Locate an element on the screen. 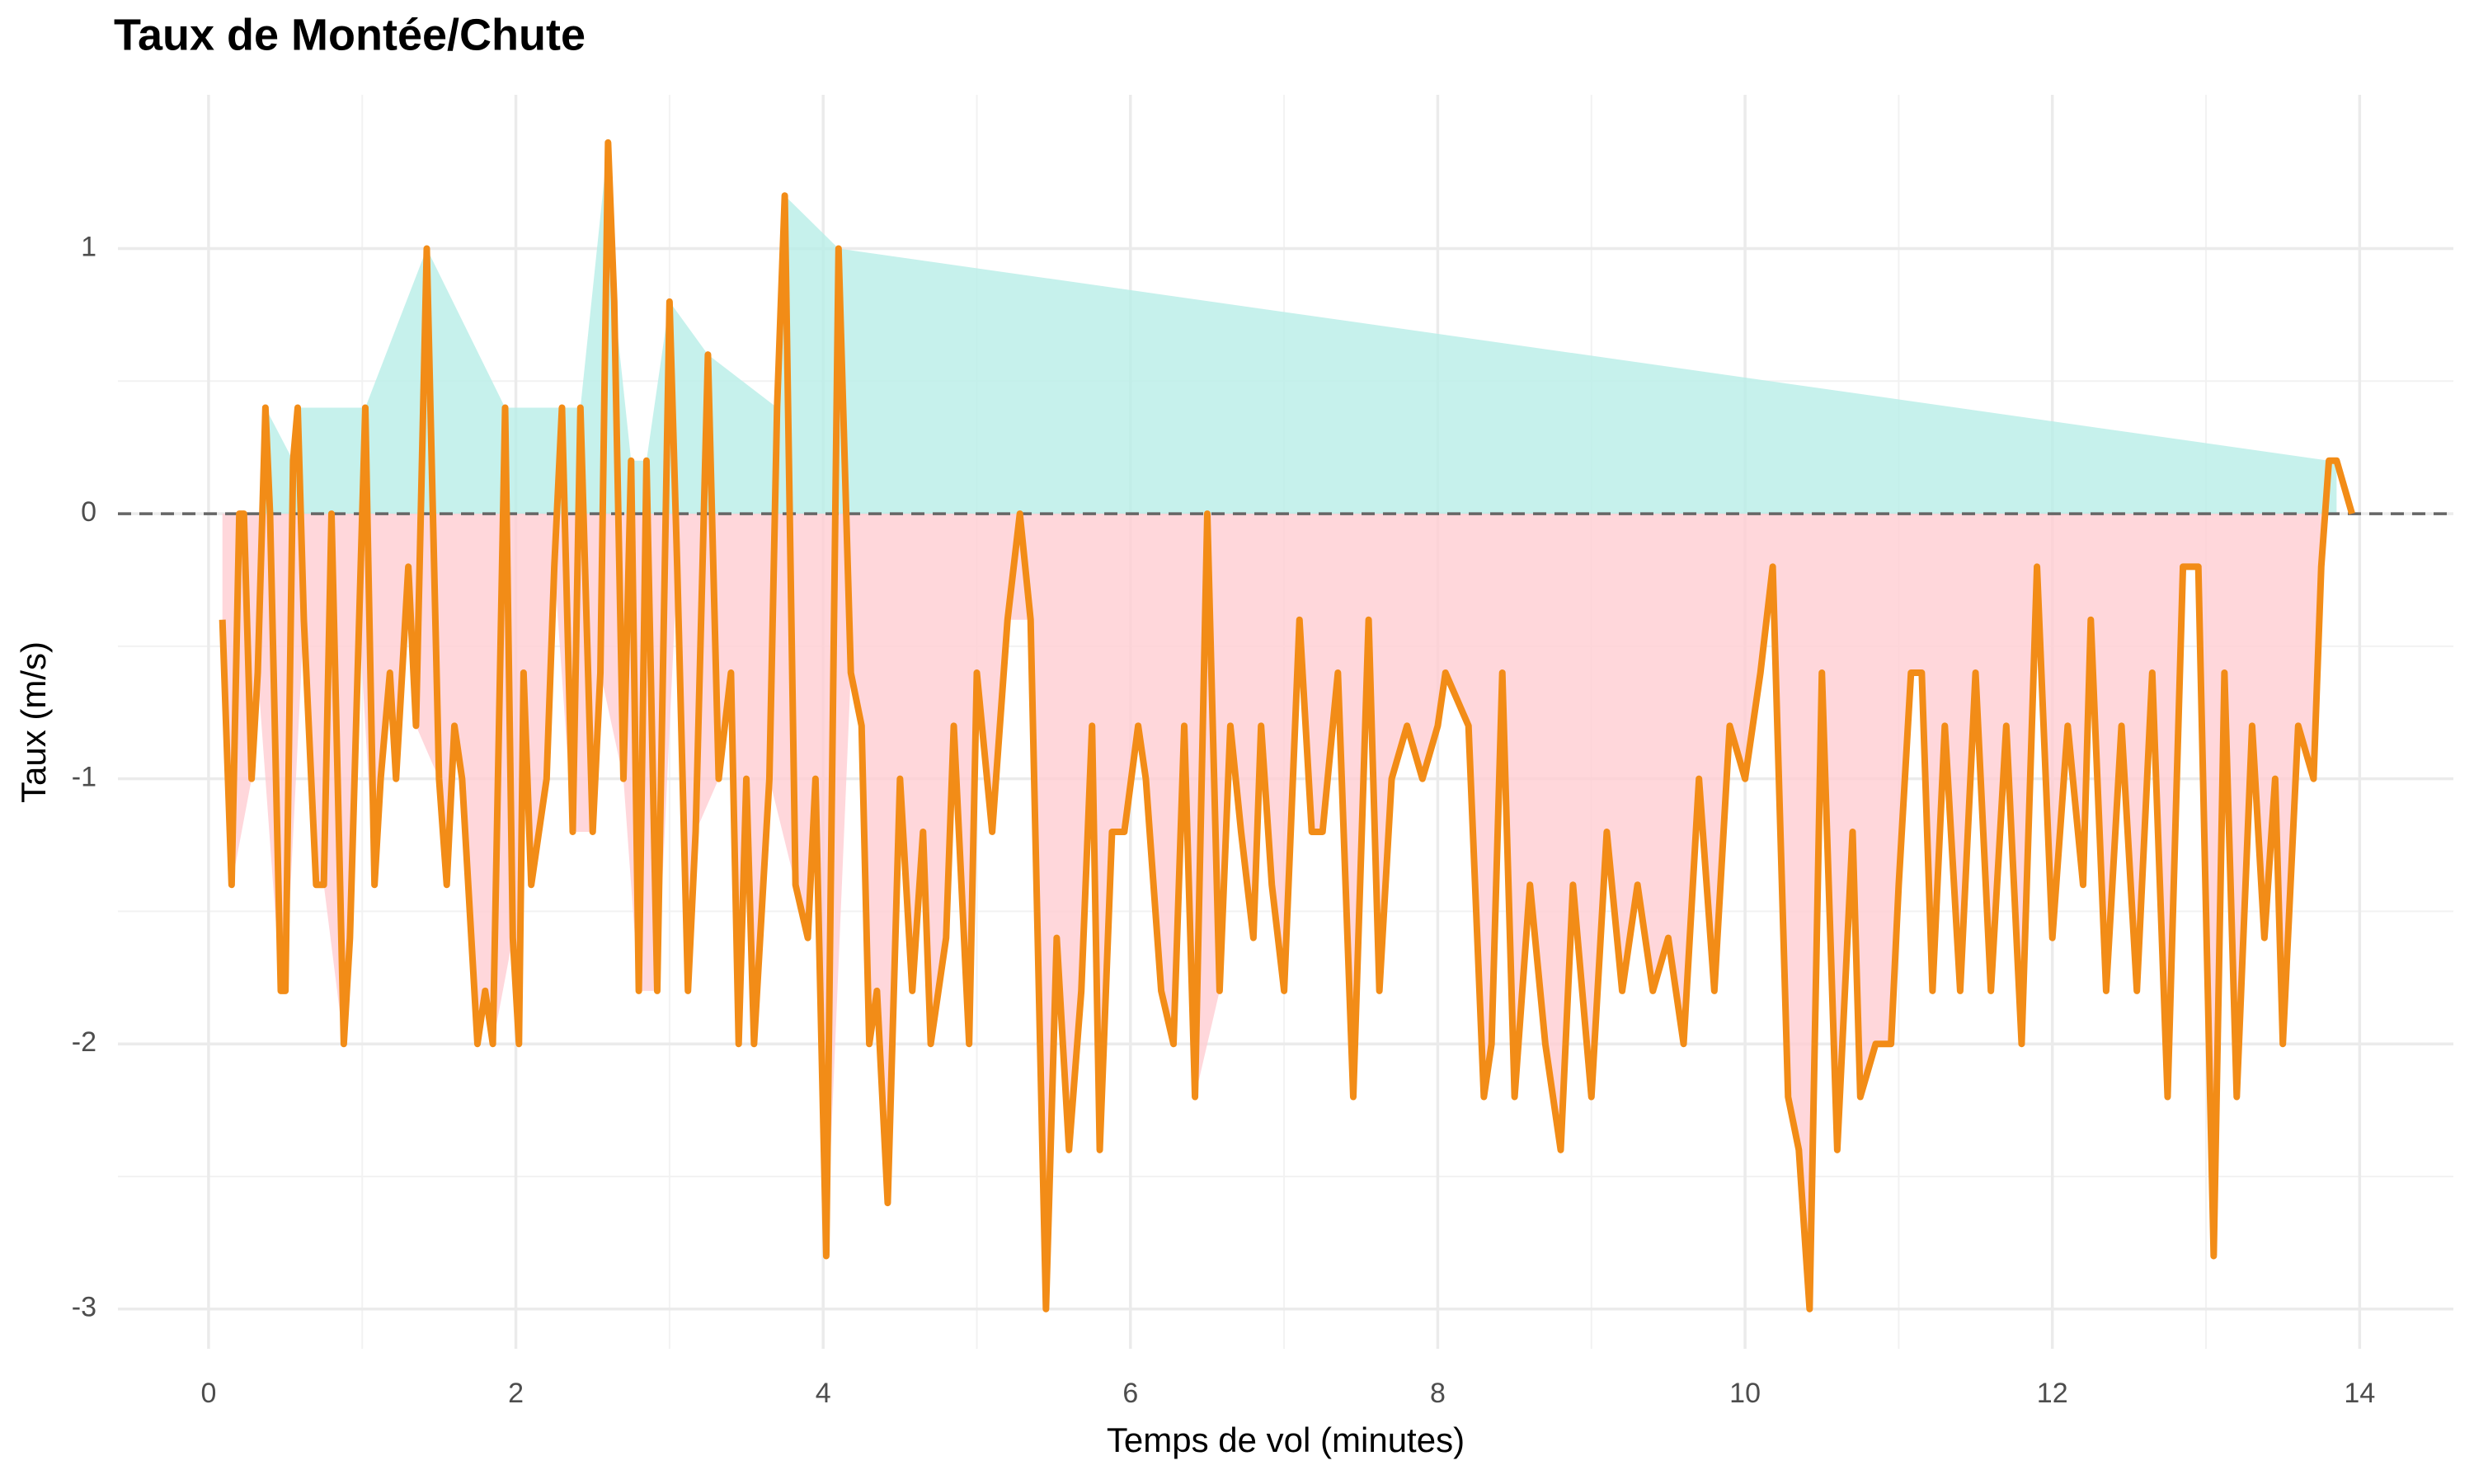 This screenshot has height=1484, width=2474. y-axis-title: Taux (m/s) is located at coordinates (33, 722).